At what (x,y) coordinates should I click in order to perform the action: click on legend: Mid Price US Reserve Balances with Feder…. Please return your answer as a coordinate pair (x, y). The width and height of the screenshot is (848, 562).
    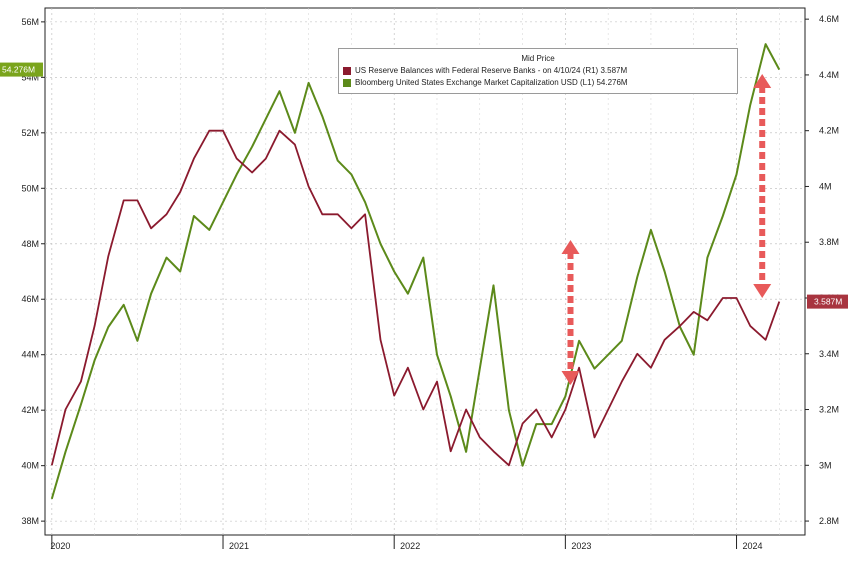
    Looking at the image, I should click on (538, 71).